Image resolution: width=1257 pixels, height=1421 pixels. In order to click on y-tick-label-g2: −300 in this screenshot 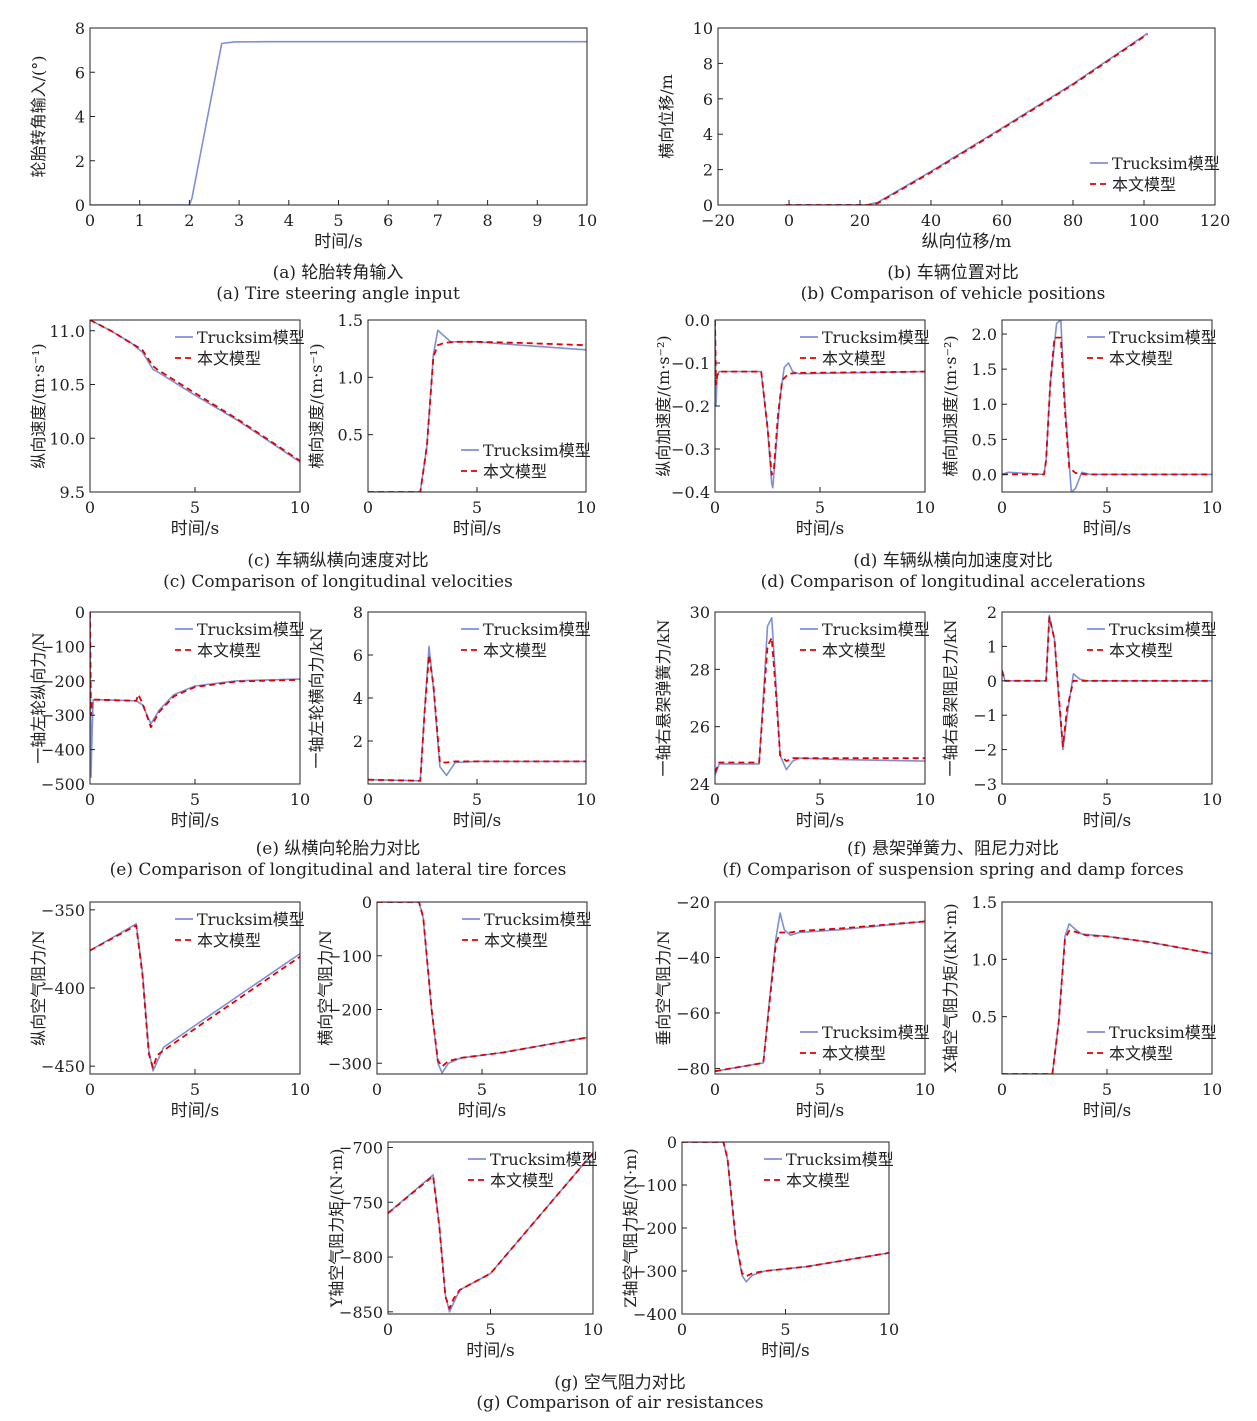, I will do `click(350, 1063)`.